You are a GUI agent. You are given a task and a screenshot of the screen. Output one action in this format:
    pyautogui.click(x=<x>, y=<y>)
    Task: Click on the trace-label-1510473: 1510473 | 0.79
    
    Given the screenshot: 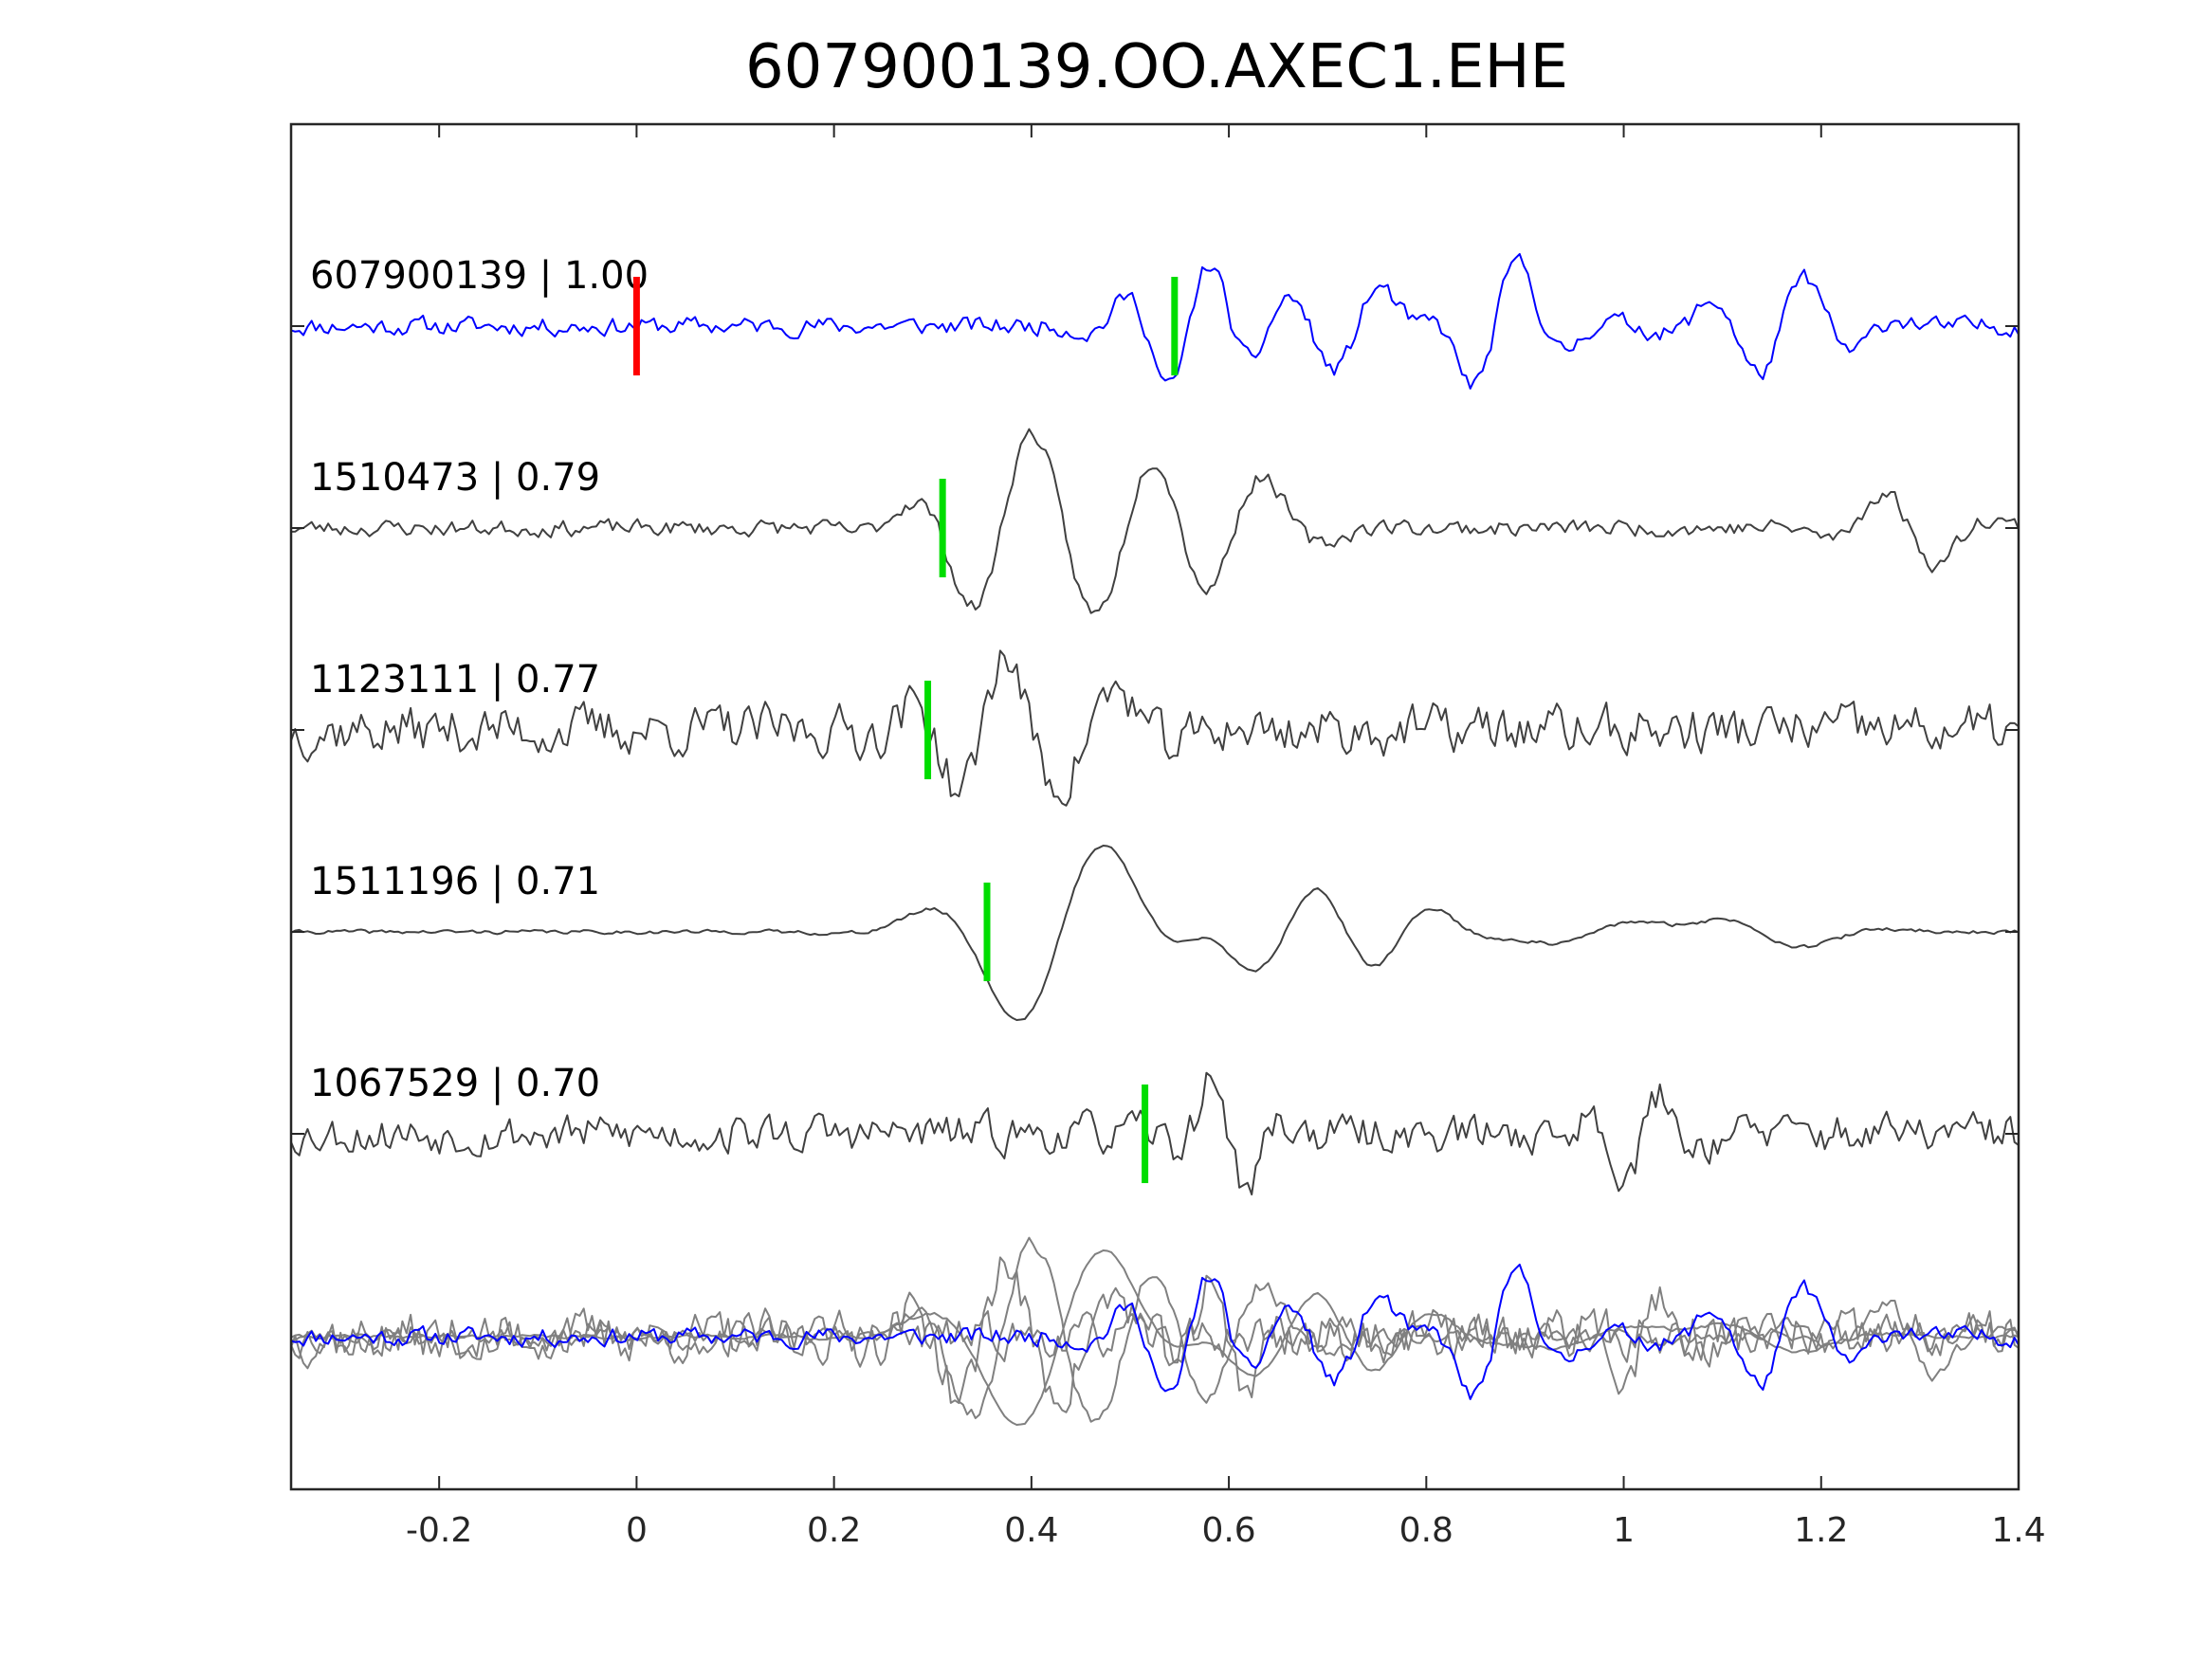 What is the action you would take?
    pyautogui.click(x=455, y=478)
    